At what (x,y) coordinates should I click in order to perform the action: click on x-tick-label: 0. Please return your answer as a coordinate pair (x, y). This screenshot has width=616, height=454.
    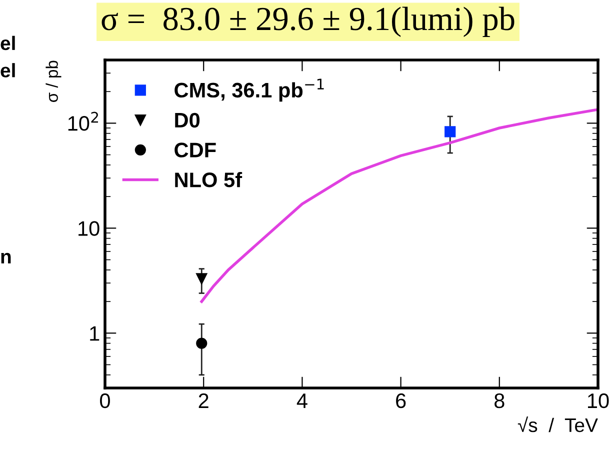
    Looking at the image, I should click on (105, 400).